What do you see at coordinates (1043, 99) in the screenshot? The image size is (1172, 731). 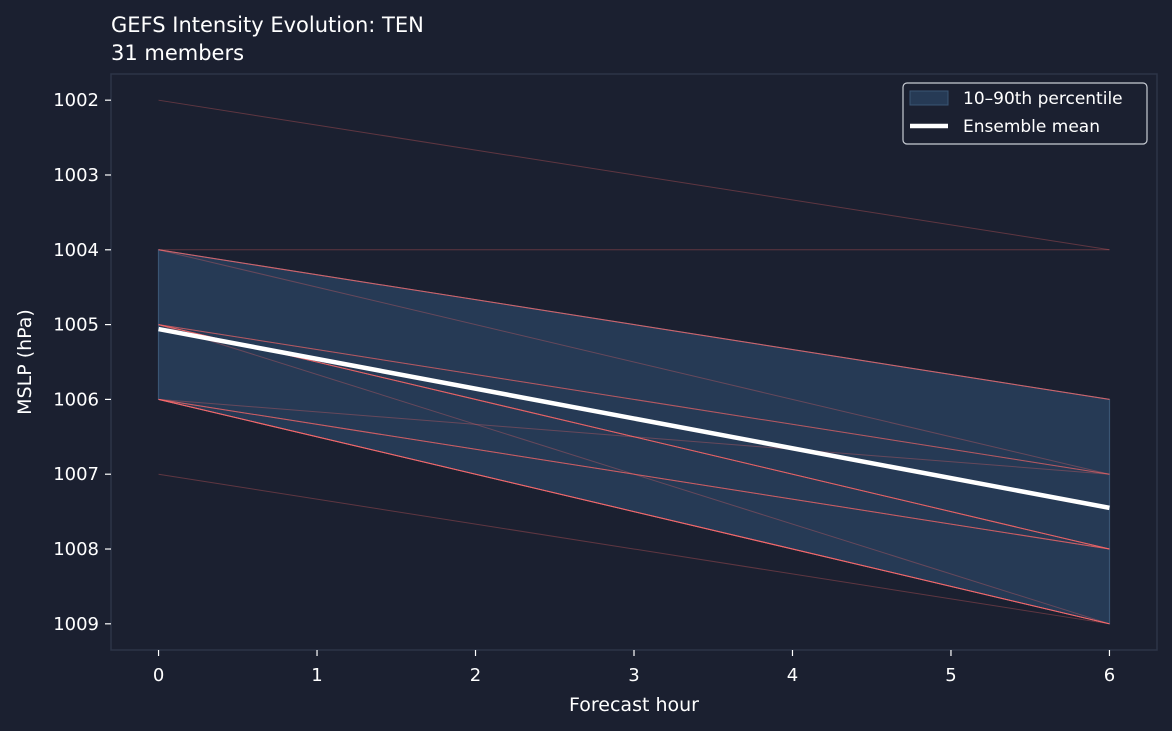 I see `legend-band-label: 10–90th percentile` at bounding box center [1043, 99].